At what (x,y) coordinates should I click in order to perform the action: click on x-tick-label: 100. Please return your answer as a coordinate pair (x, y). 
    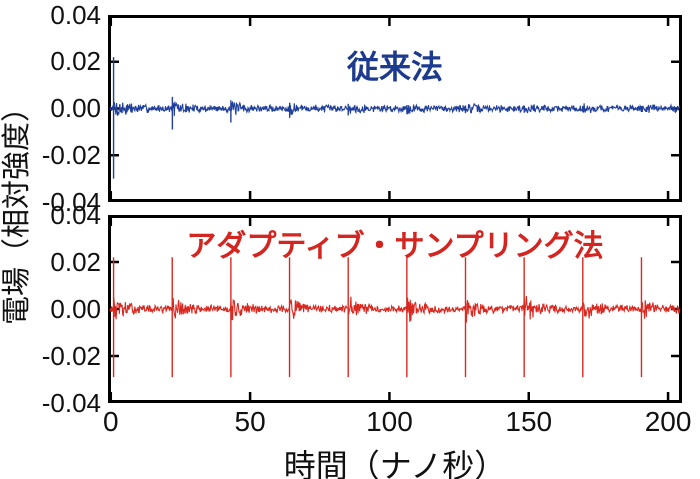
    Looking at the image, I should click on (389, 421).